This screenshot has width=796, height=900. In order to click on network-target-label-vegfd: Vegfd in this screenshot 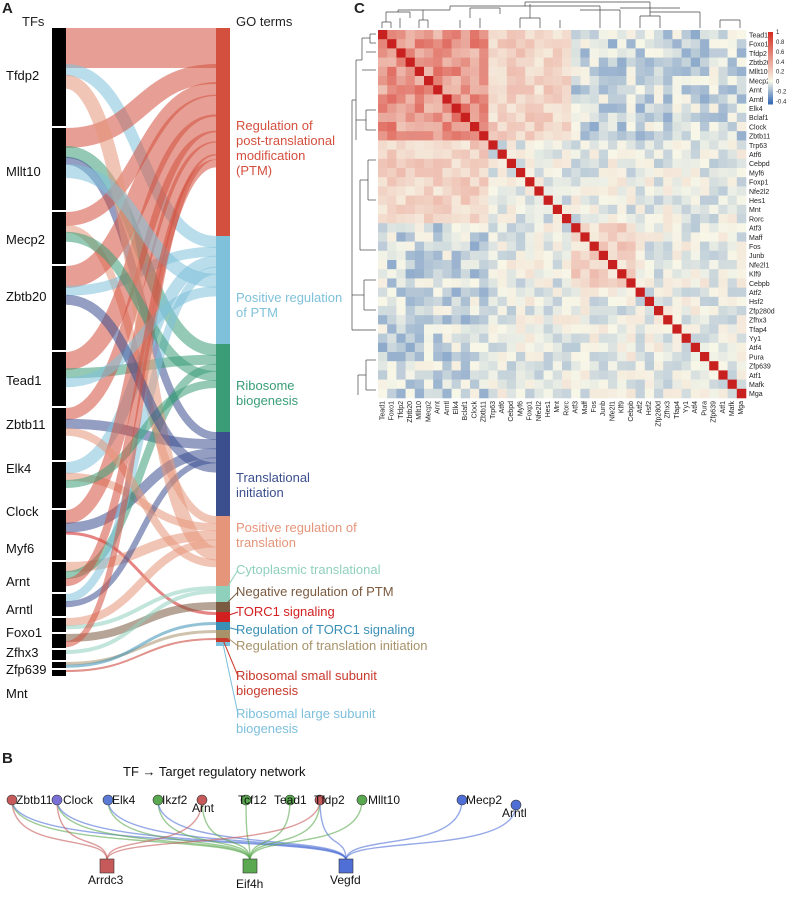, I will do `click(345, 880)`.